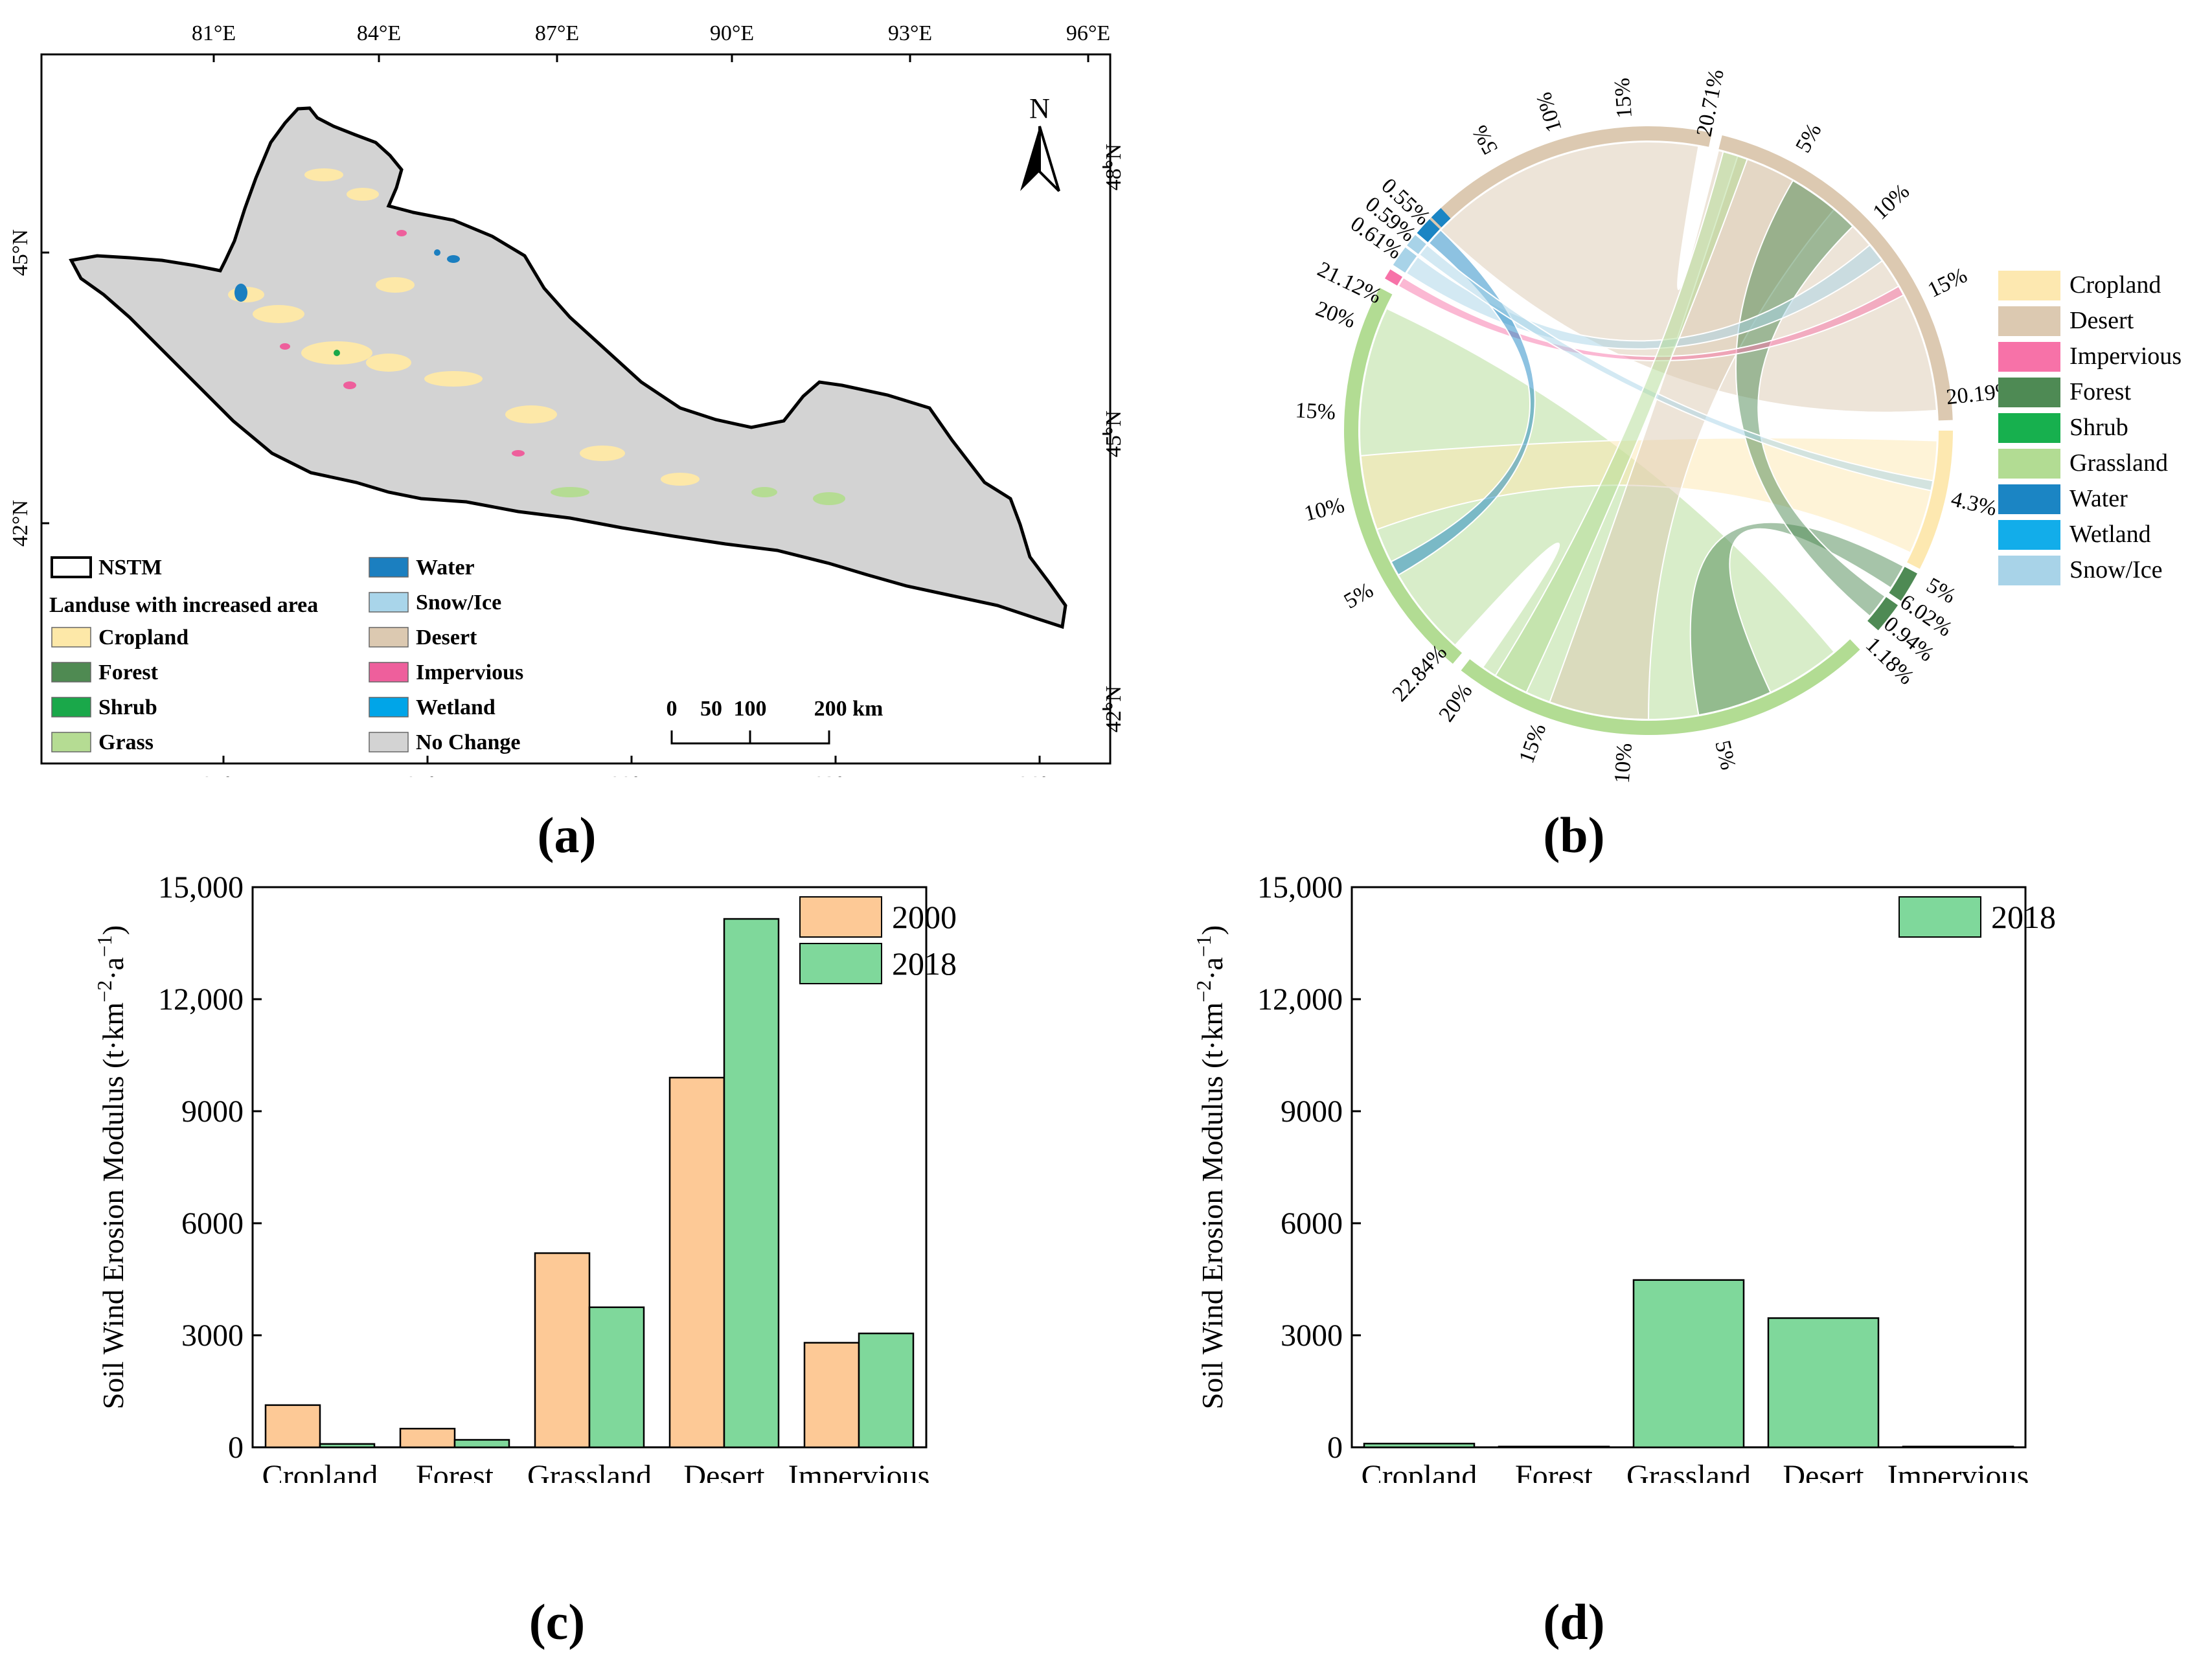 This screenshot has height=1661, width=2212. Describe the element at coordinates (1710, 103) in the screenshot. I see `chord-tick-label: 20.71%` at that location.